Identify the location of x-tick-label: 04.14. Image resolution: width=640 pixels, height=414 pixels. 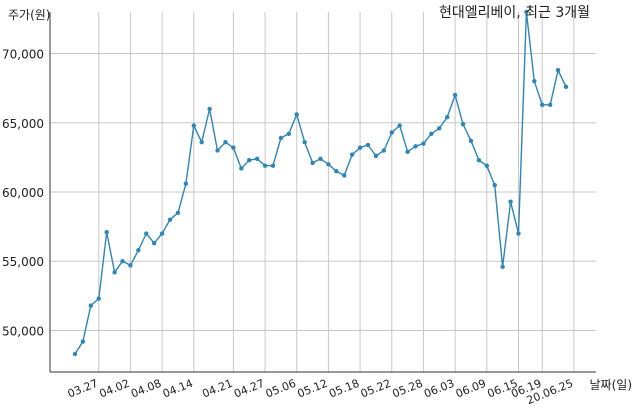
(178, 389).